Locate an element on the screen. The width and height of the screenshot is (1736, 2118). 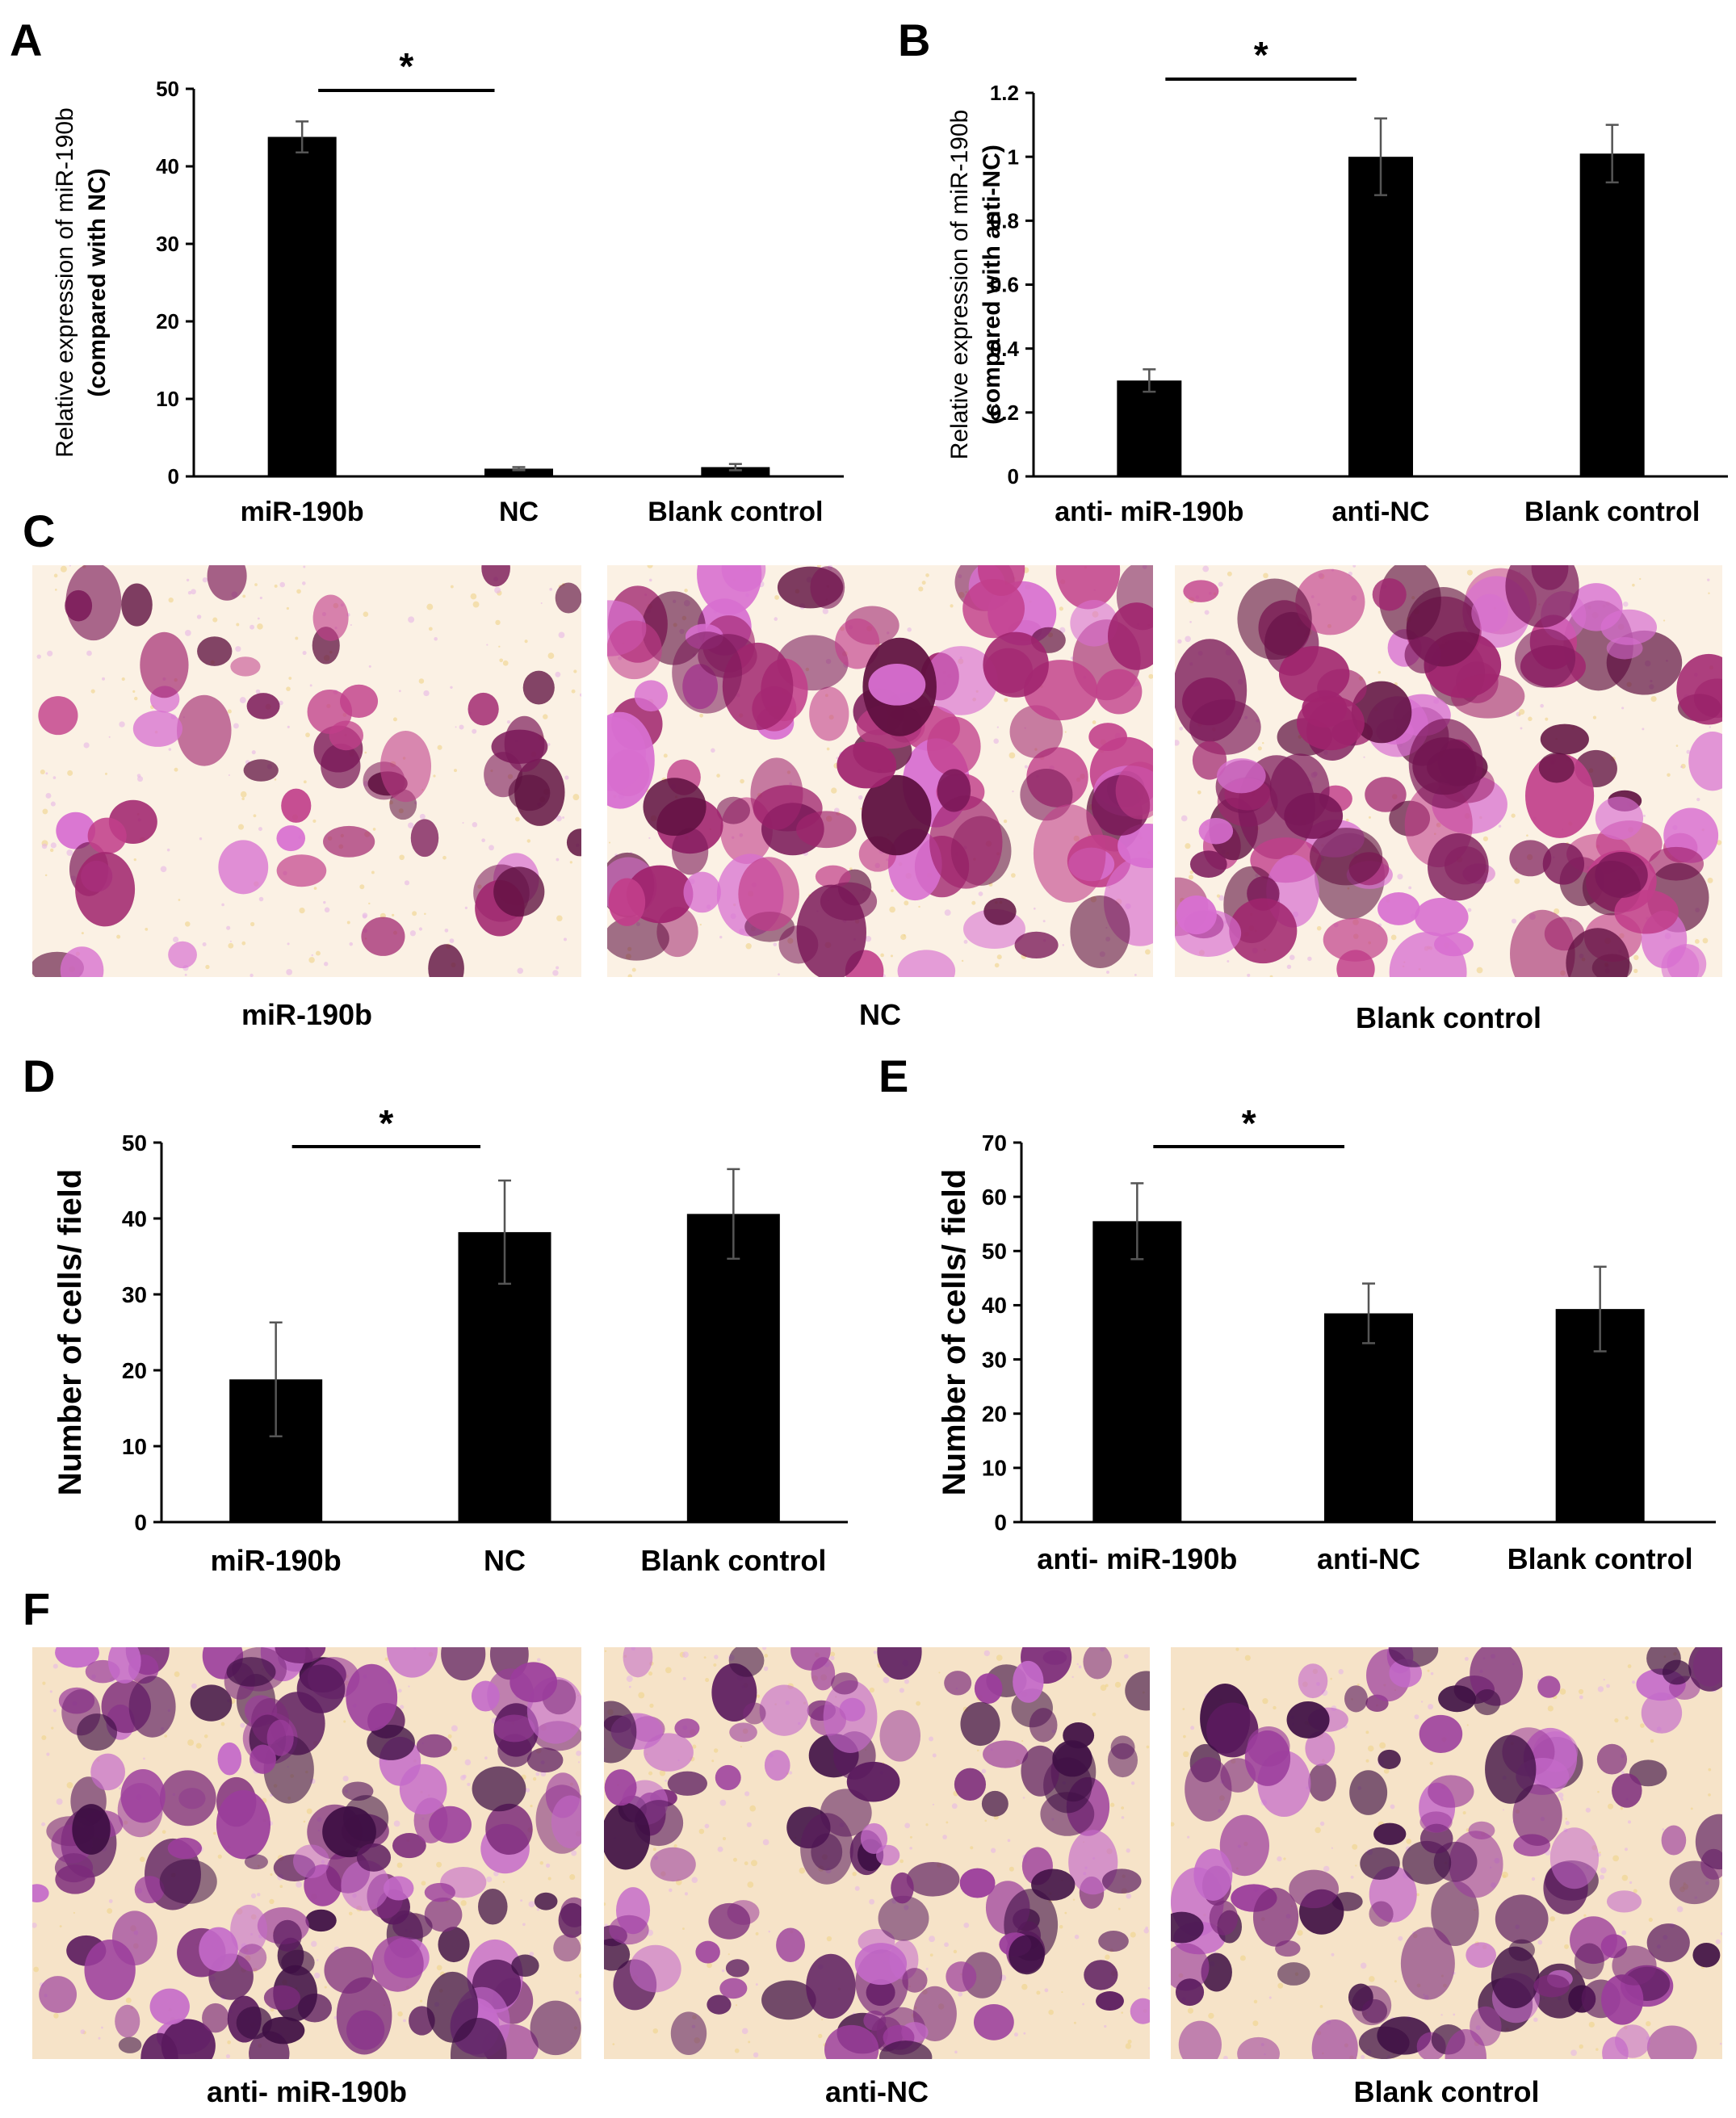
caption-f-2: anti-NC is located at coordinates (877, 2091).